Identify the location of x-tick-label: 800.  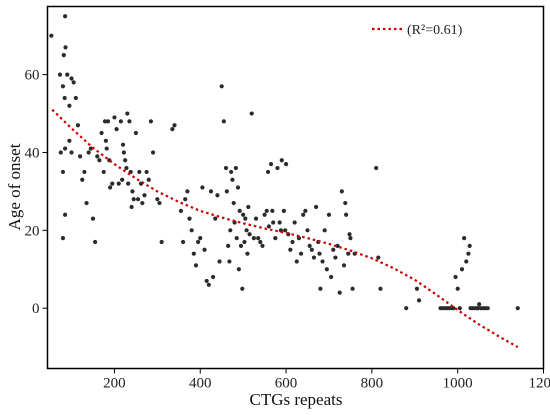
(372, 384).